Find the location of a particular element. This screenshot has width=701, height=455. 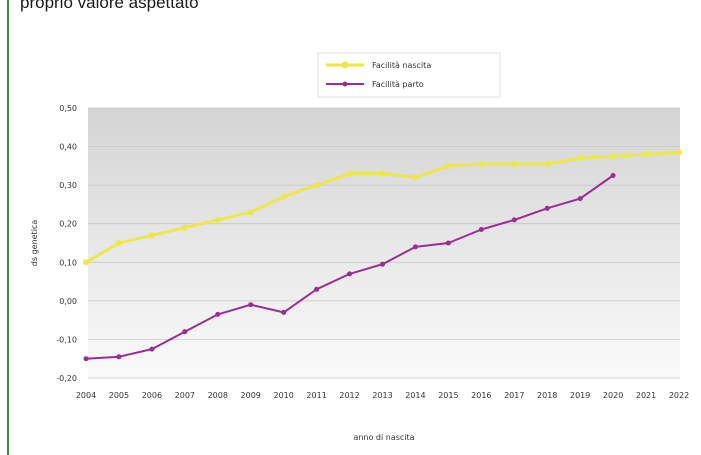

y-tick-label-7: 0,50 is located at coordinates (68, 108).